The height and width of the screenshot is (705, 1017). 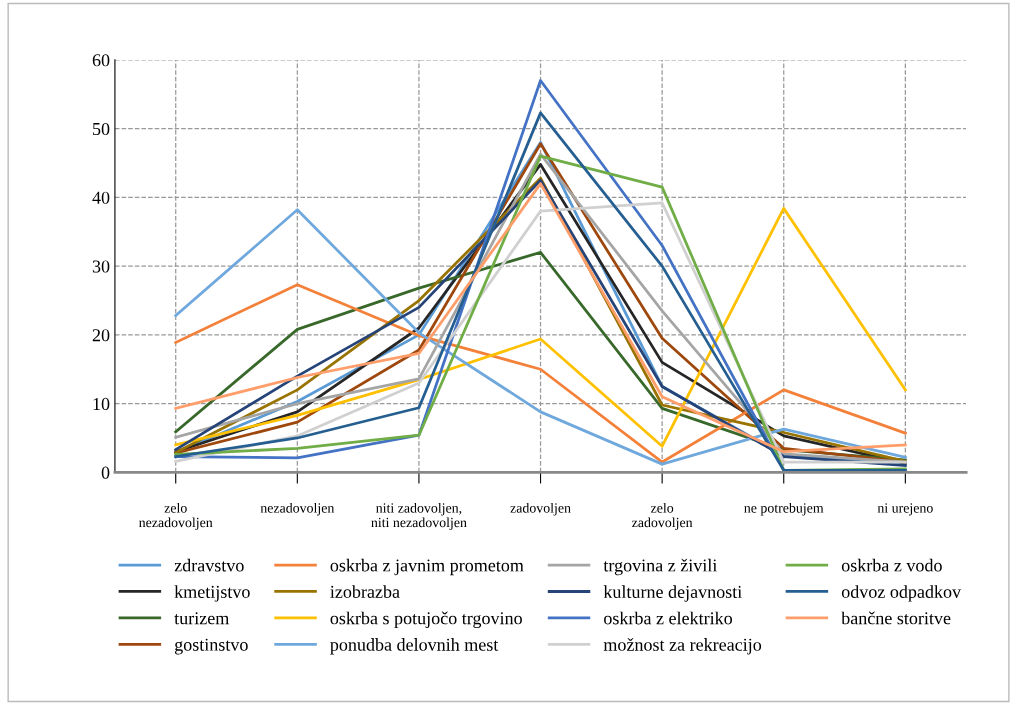 I want to click on x-tick-label: ne potrebujem, so click(x=784, y=509).